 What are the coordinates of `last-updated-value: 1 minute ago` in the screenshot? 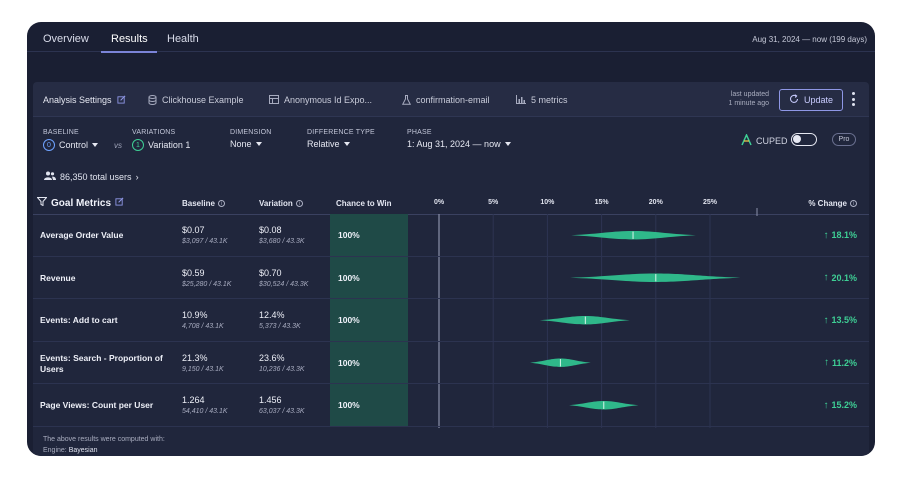 It's located at (748, 103).